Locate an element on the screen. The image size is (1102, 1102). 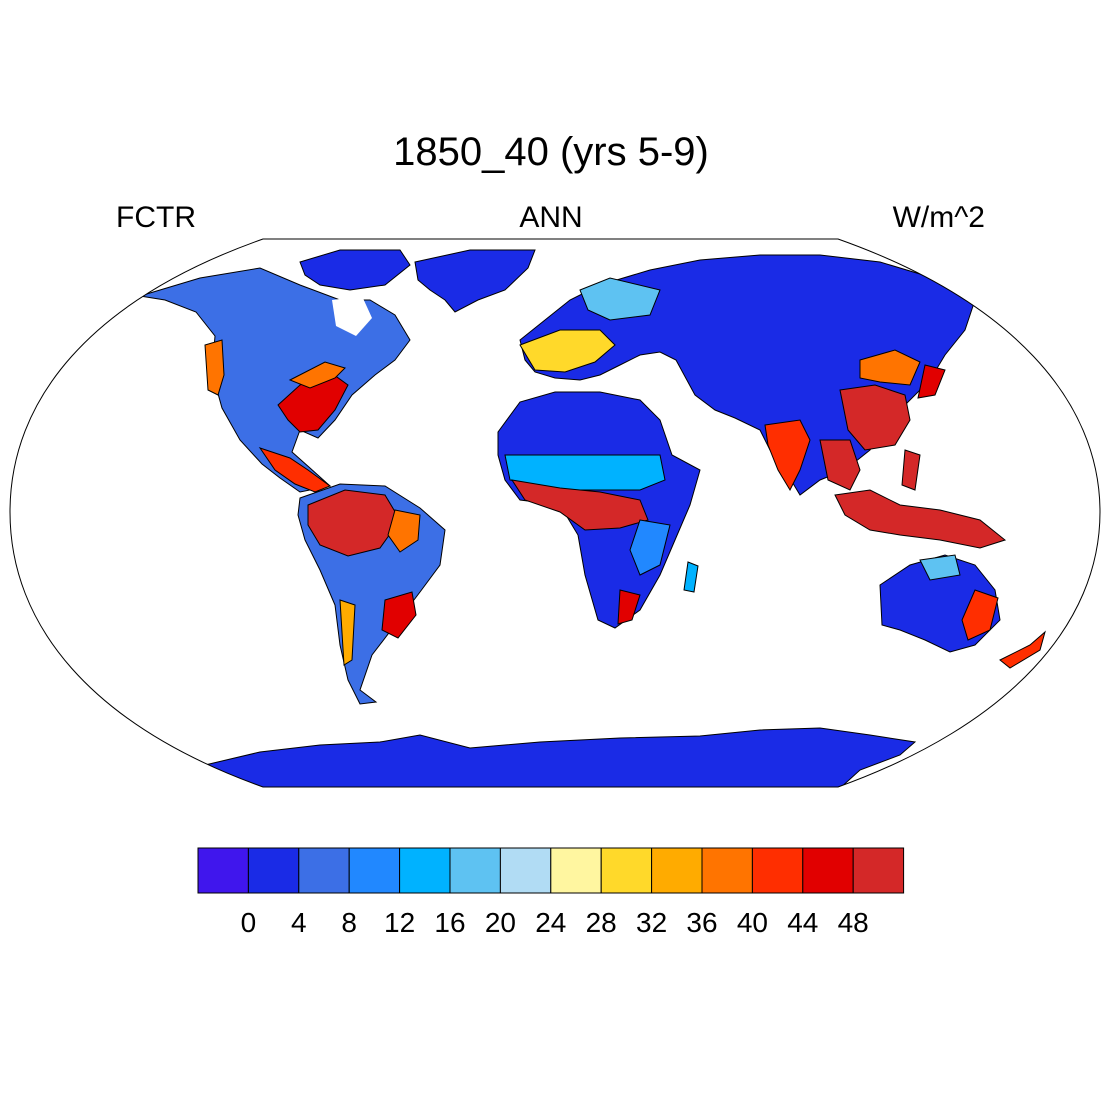
colorbar-tick-label: 48 is located at coordinates (853, 922).